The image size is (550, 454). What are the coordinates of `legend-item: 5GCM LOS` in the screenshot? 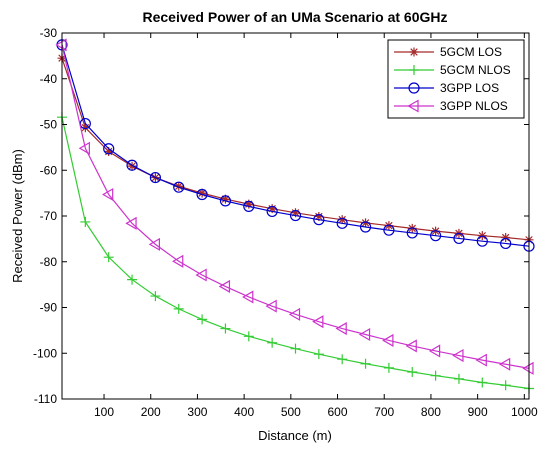 It's located at (448, 52).